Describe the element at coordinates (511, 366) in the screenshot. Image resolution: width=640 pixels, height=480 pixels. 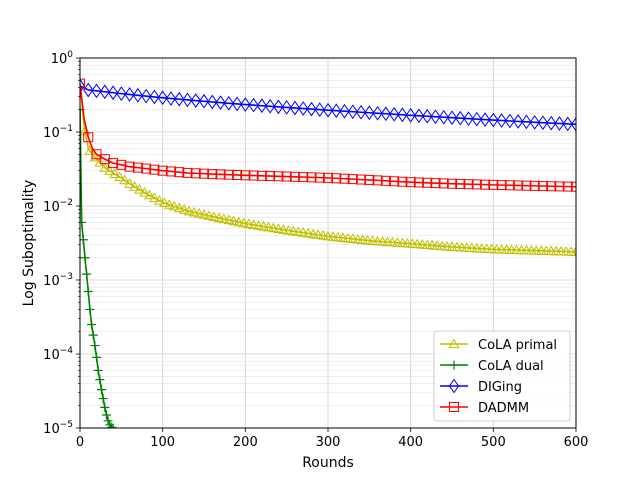
I see `legend-label: CoLA dual` at that location.